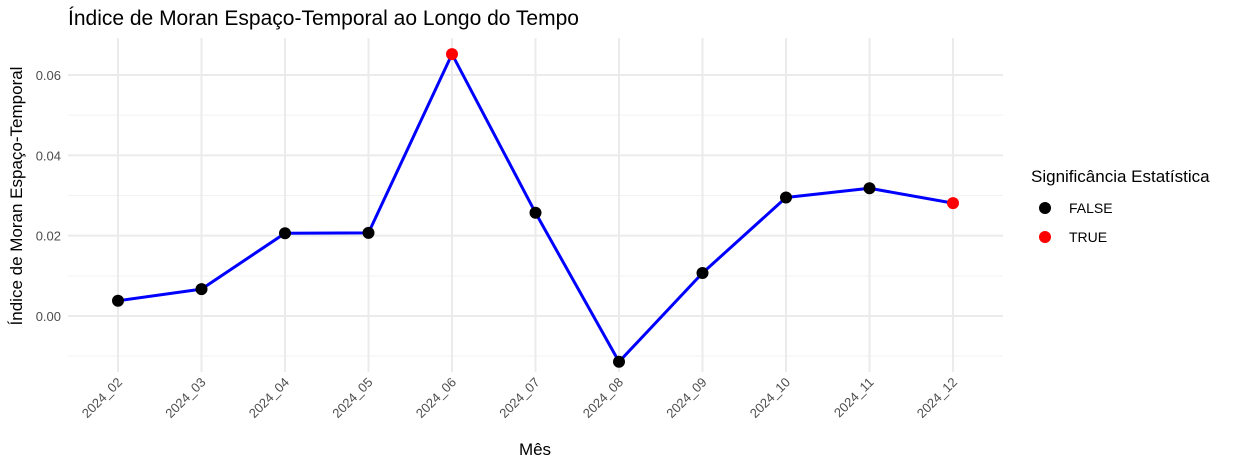 Image resolution: width=1238 pixels, height=468 pixels. I want to click on legend: Significância Estatística FALSE TRUE, so click(1120, 206).